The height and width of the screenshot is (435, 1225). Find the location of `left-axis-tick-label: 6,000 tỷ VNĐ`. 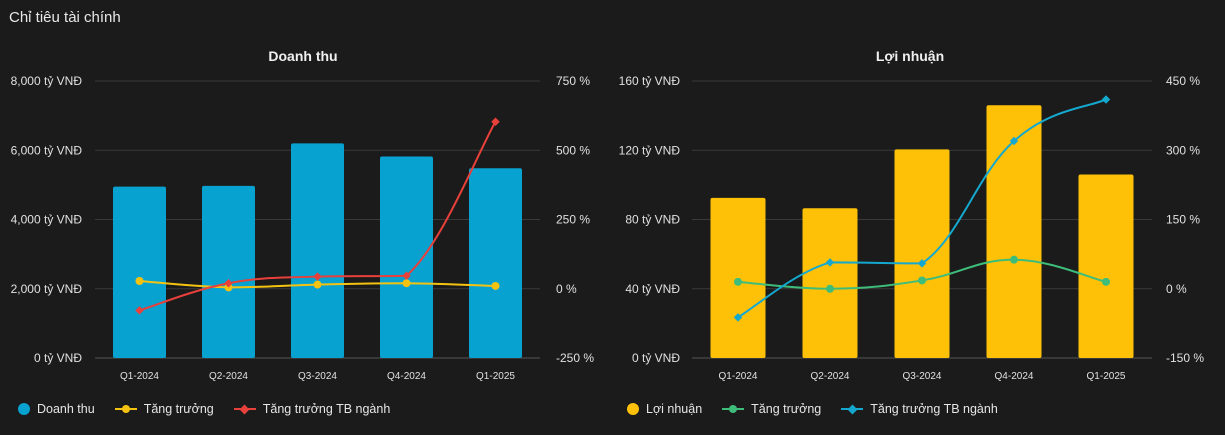

left-axis-tick-label: 6,000 tỷ VNĐ is located at coordinates (47, 150).